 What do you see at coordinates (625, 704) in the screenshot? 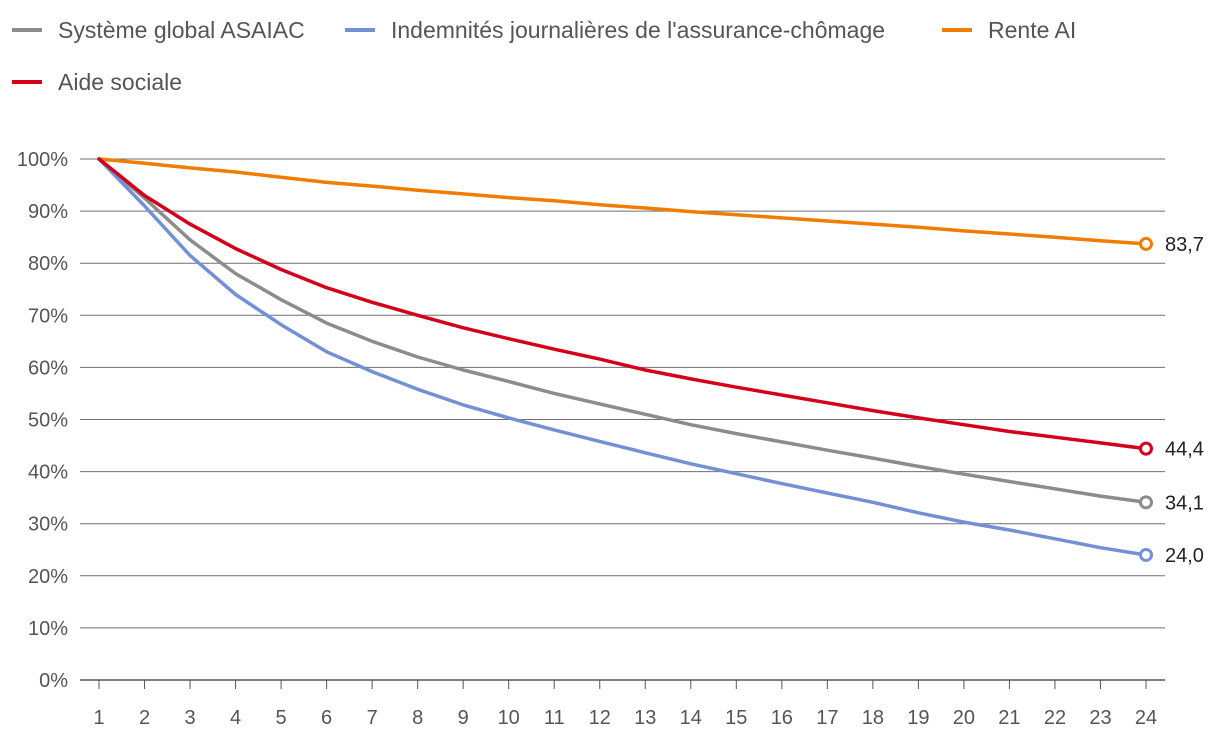
I see `x-axis: 1 2 3 4 5 6 7 8 9 10 11 12 13 14 15 16 17 18 19 20 21 22 23 24` at bounding box center [625, 704].